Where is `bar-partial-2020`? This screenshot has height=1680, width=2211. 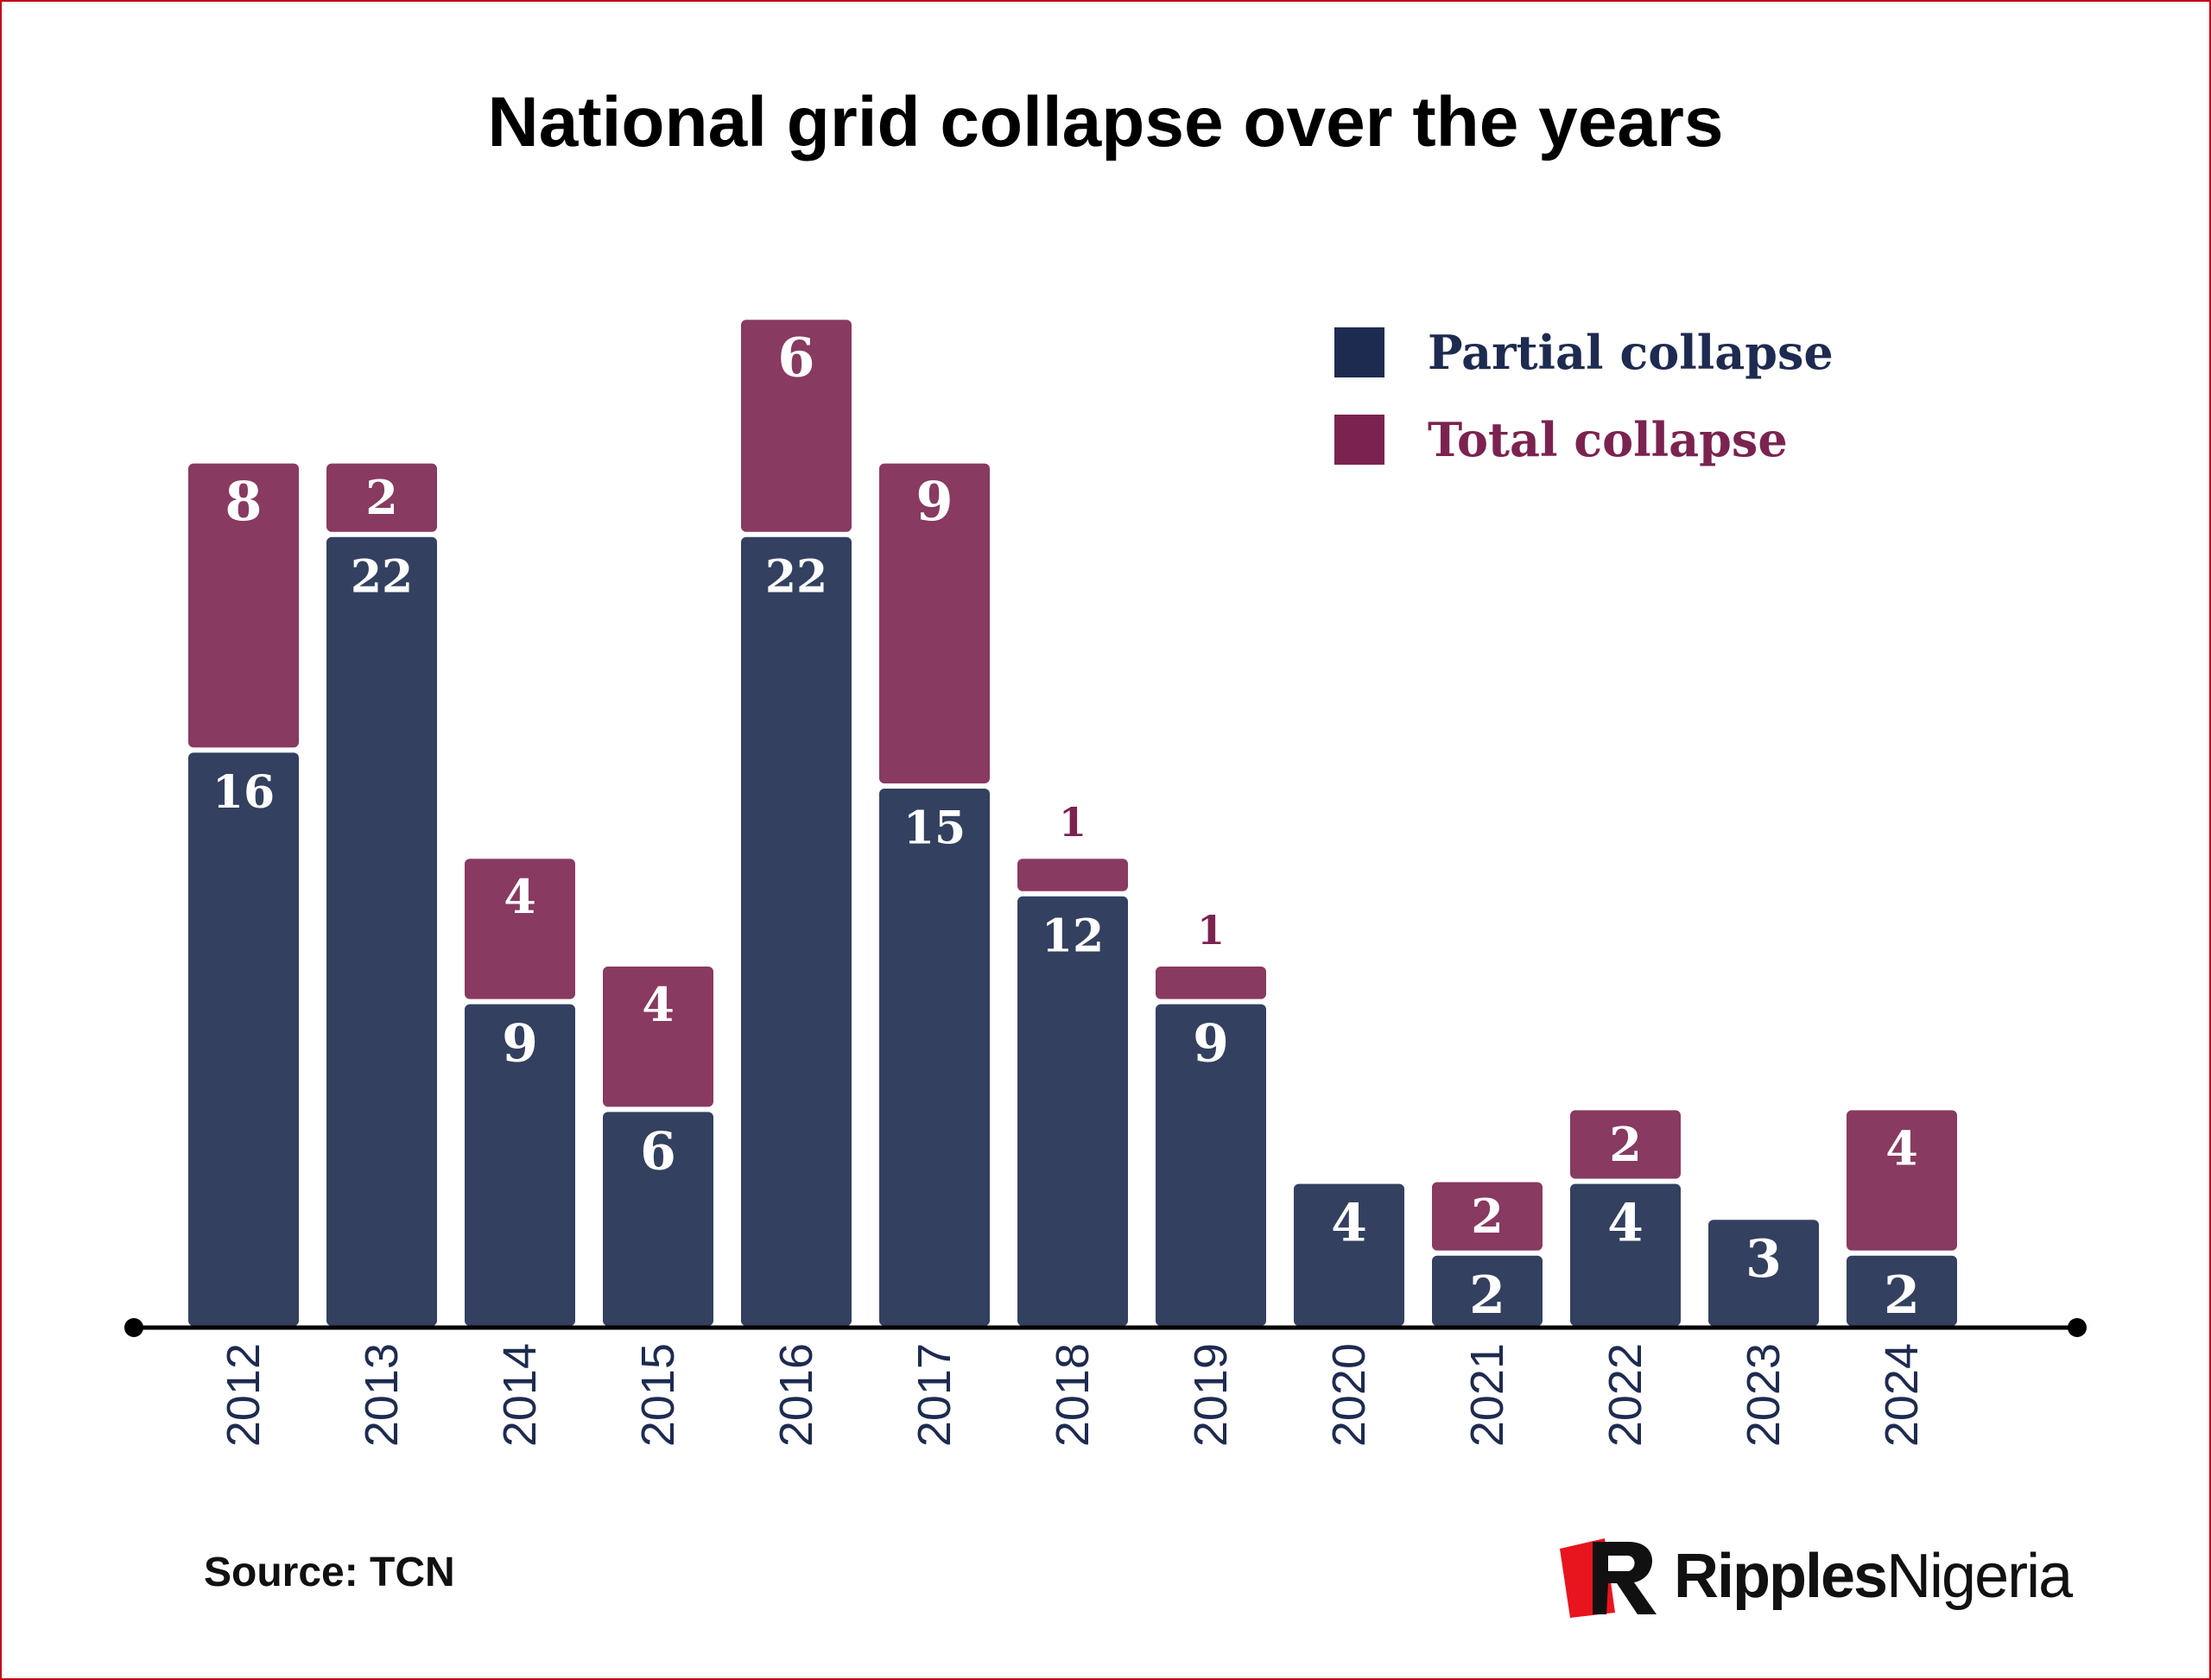
bar-partial-2020 is located at coordinates (1349, 1254).